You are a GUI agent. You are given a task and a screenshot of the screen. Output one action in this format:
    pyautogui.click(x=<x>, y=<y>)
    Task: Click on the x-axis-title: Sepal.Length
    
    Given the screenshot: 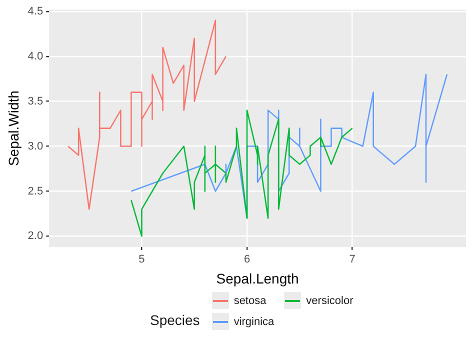 What is the action you would take?
    pyautogui.click(x=257, y=278)
    